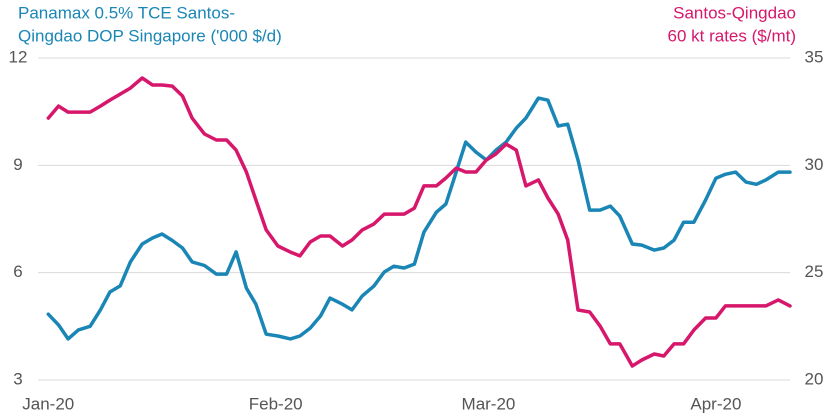 The width and height of the screenshot is (835, 420). What do you see at coordinates (17, 164) in the screenshot?
I see `y-tick-label: 9` at bounding box center [17, 164].